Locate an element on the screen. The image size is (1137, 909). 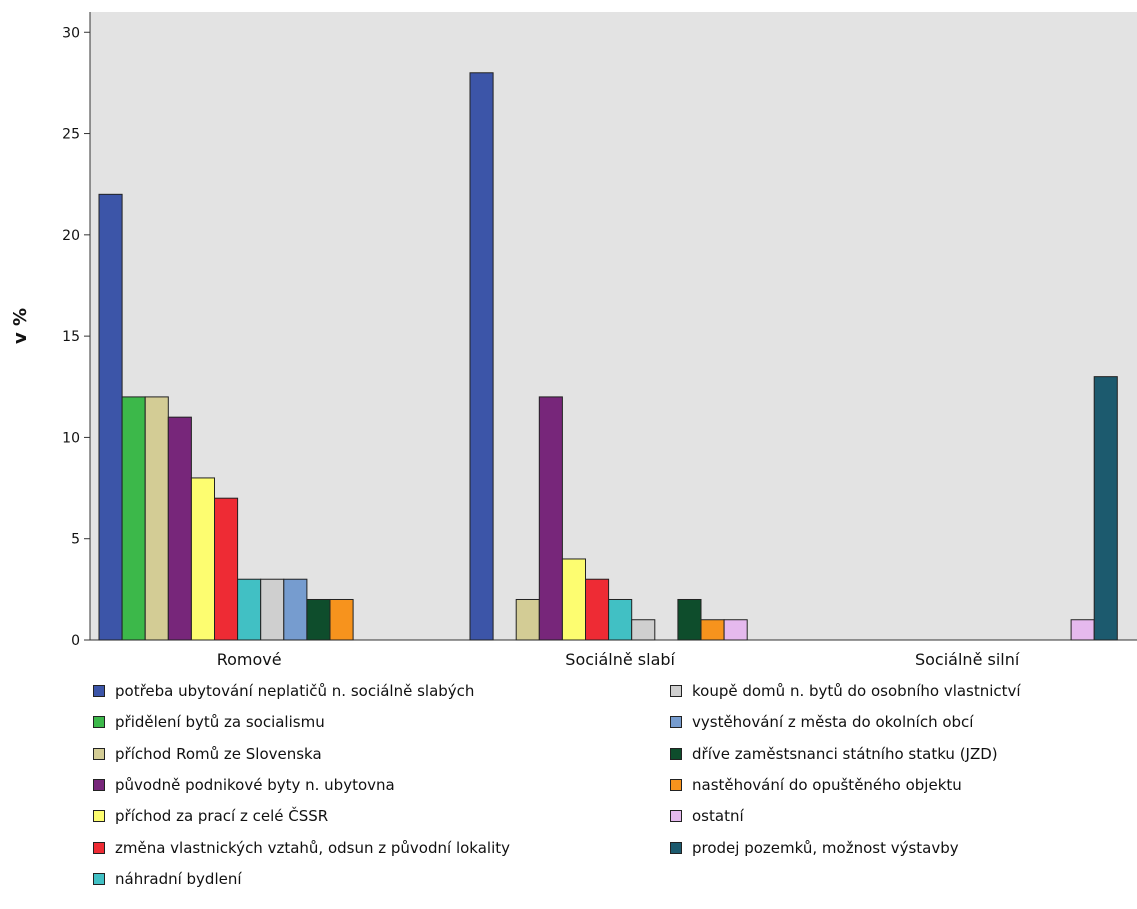
y-tick-label: 30 is located at coordinates (71, 33).